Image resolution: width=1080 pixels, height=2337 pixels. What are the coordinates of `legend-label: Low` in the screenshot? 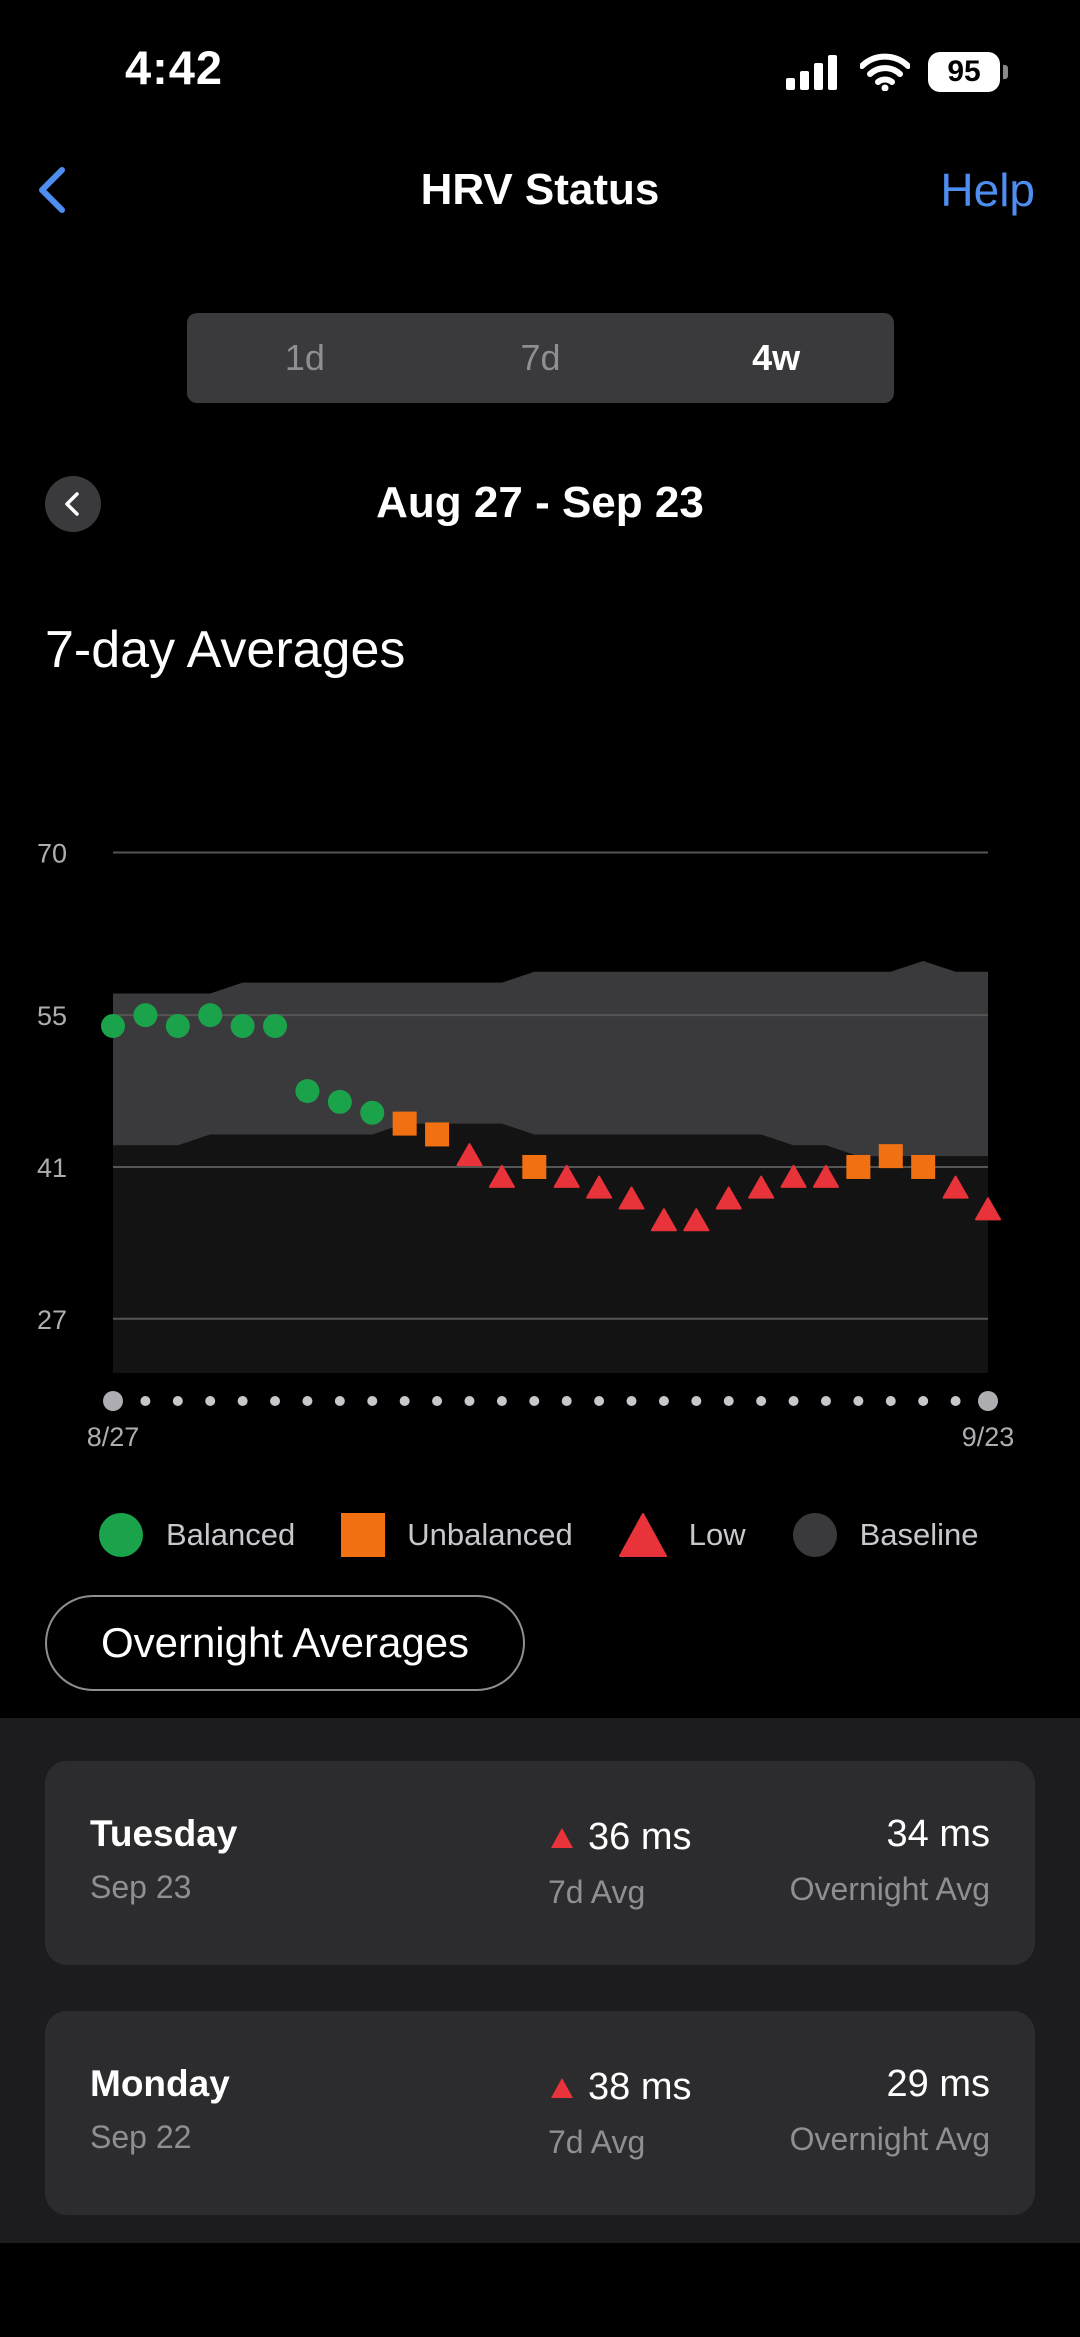 It's located at (717, 1534).